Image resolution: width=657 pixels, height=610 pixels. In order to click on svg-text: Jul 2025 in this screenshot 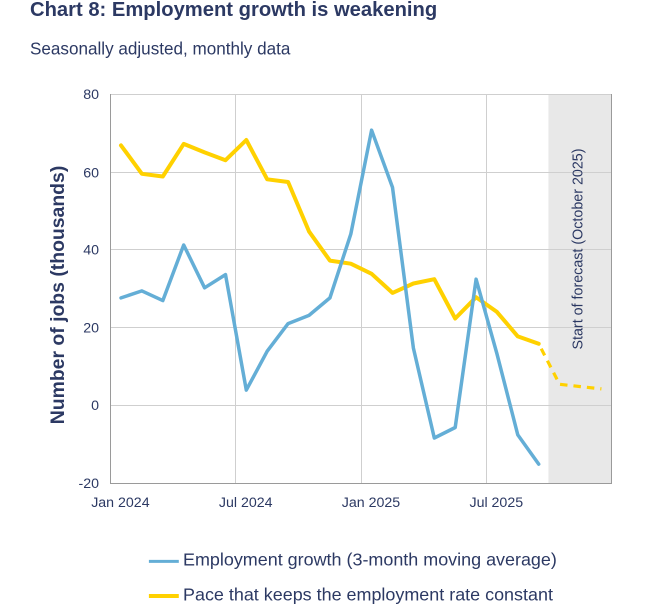, I will do `click(496, 503)`.